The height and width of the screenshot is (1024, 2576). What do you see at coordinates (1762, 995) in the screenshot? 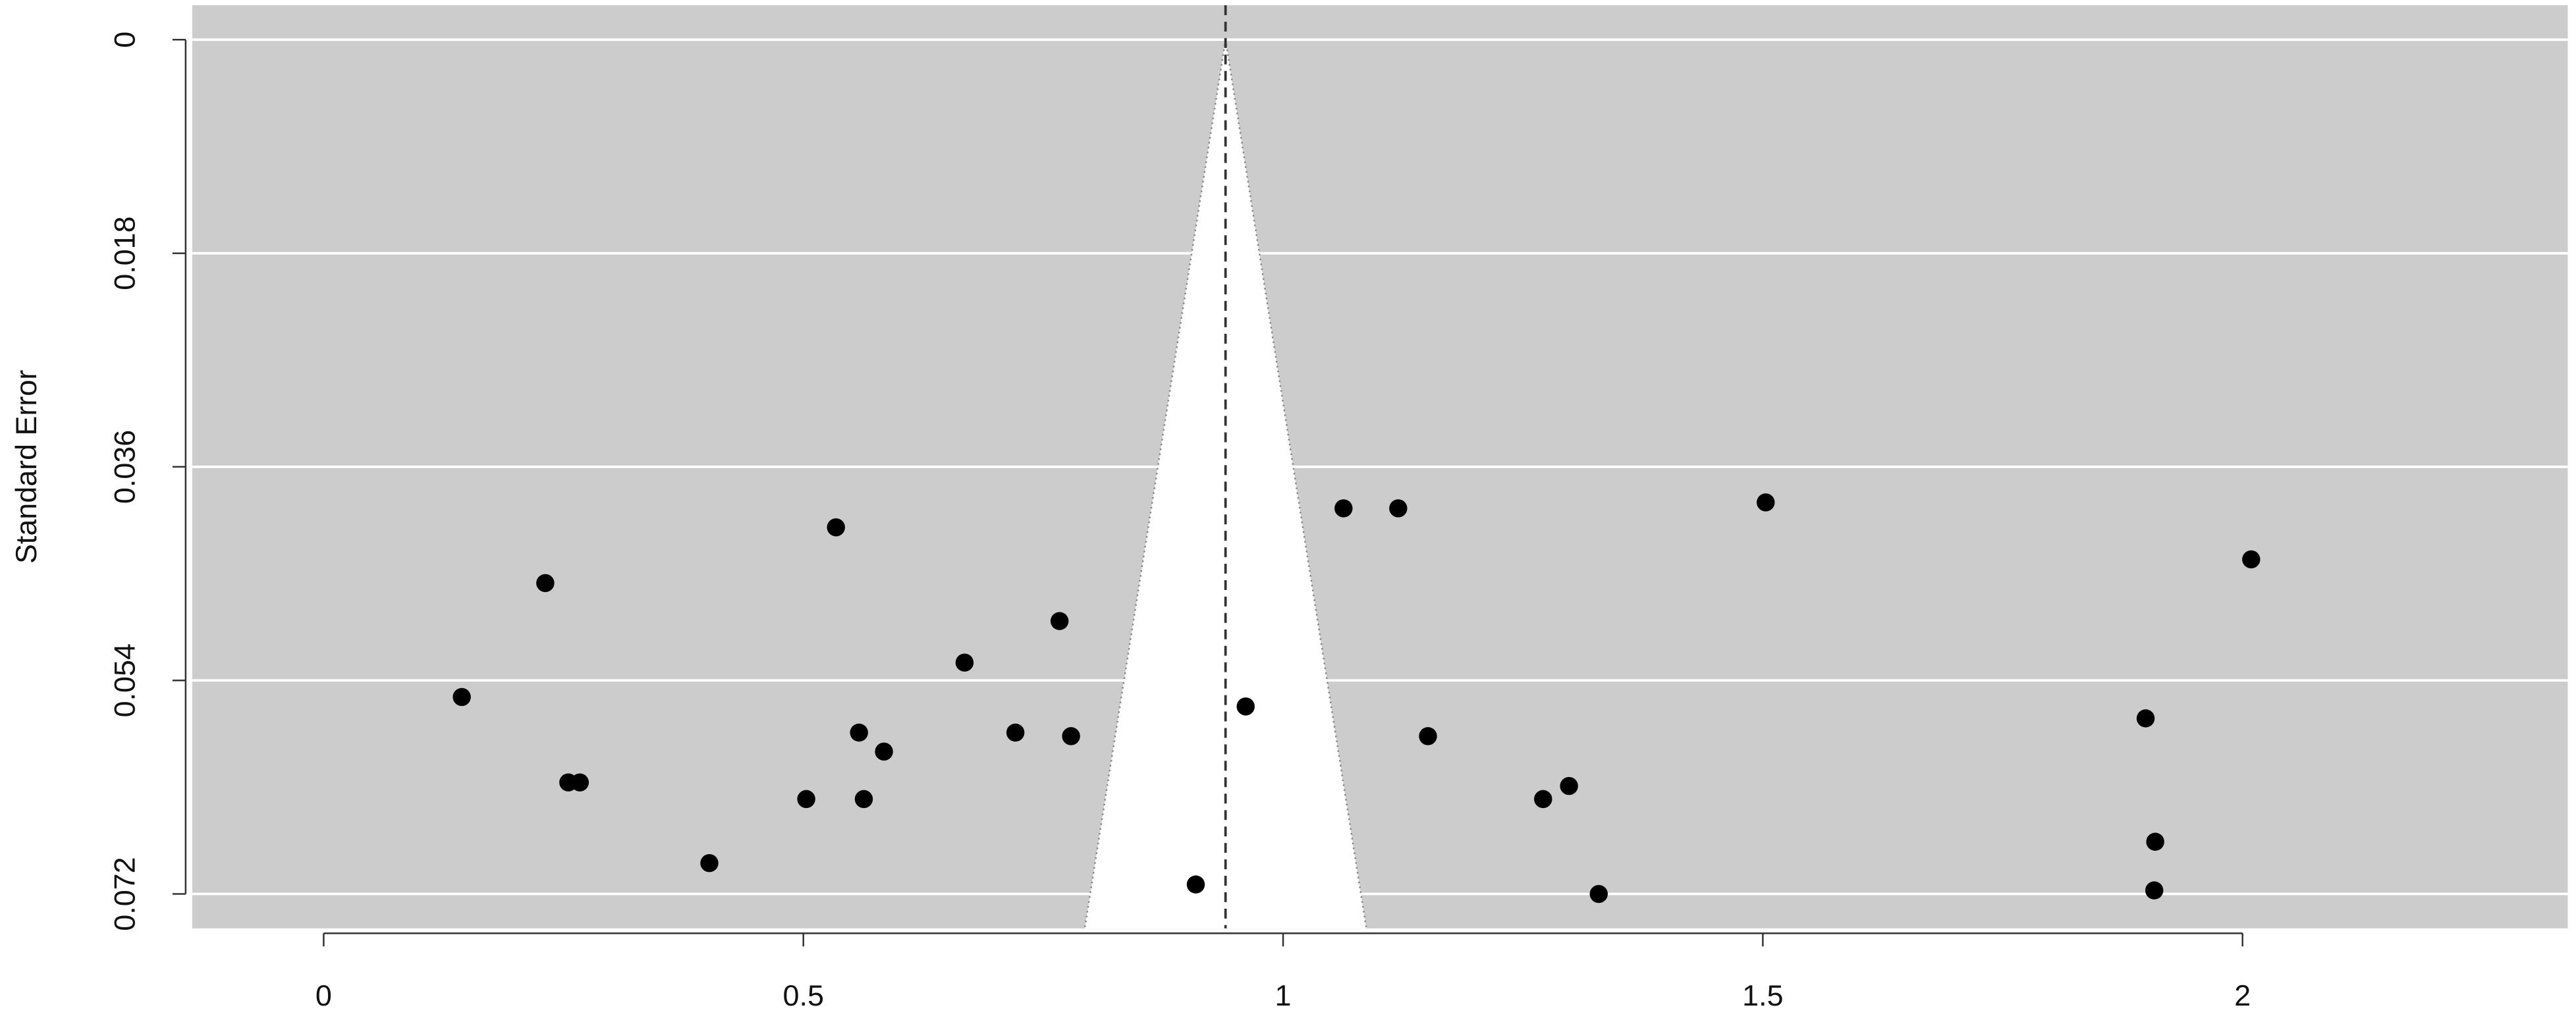
I see `x-tick-label: 1.5` at bounding box center [1762, 995].